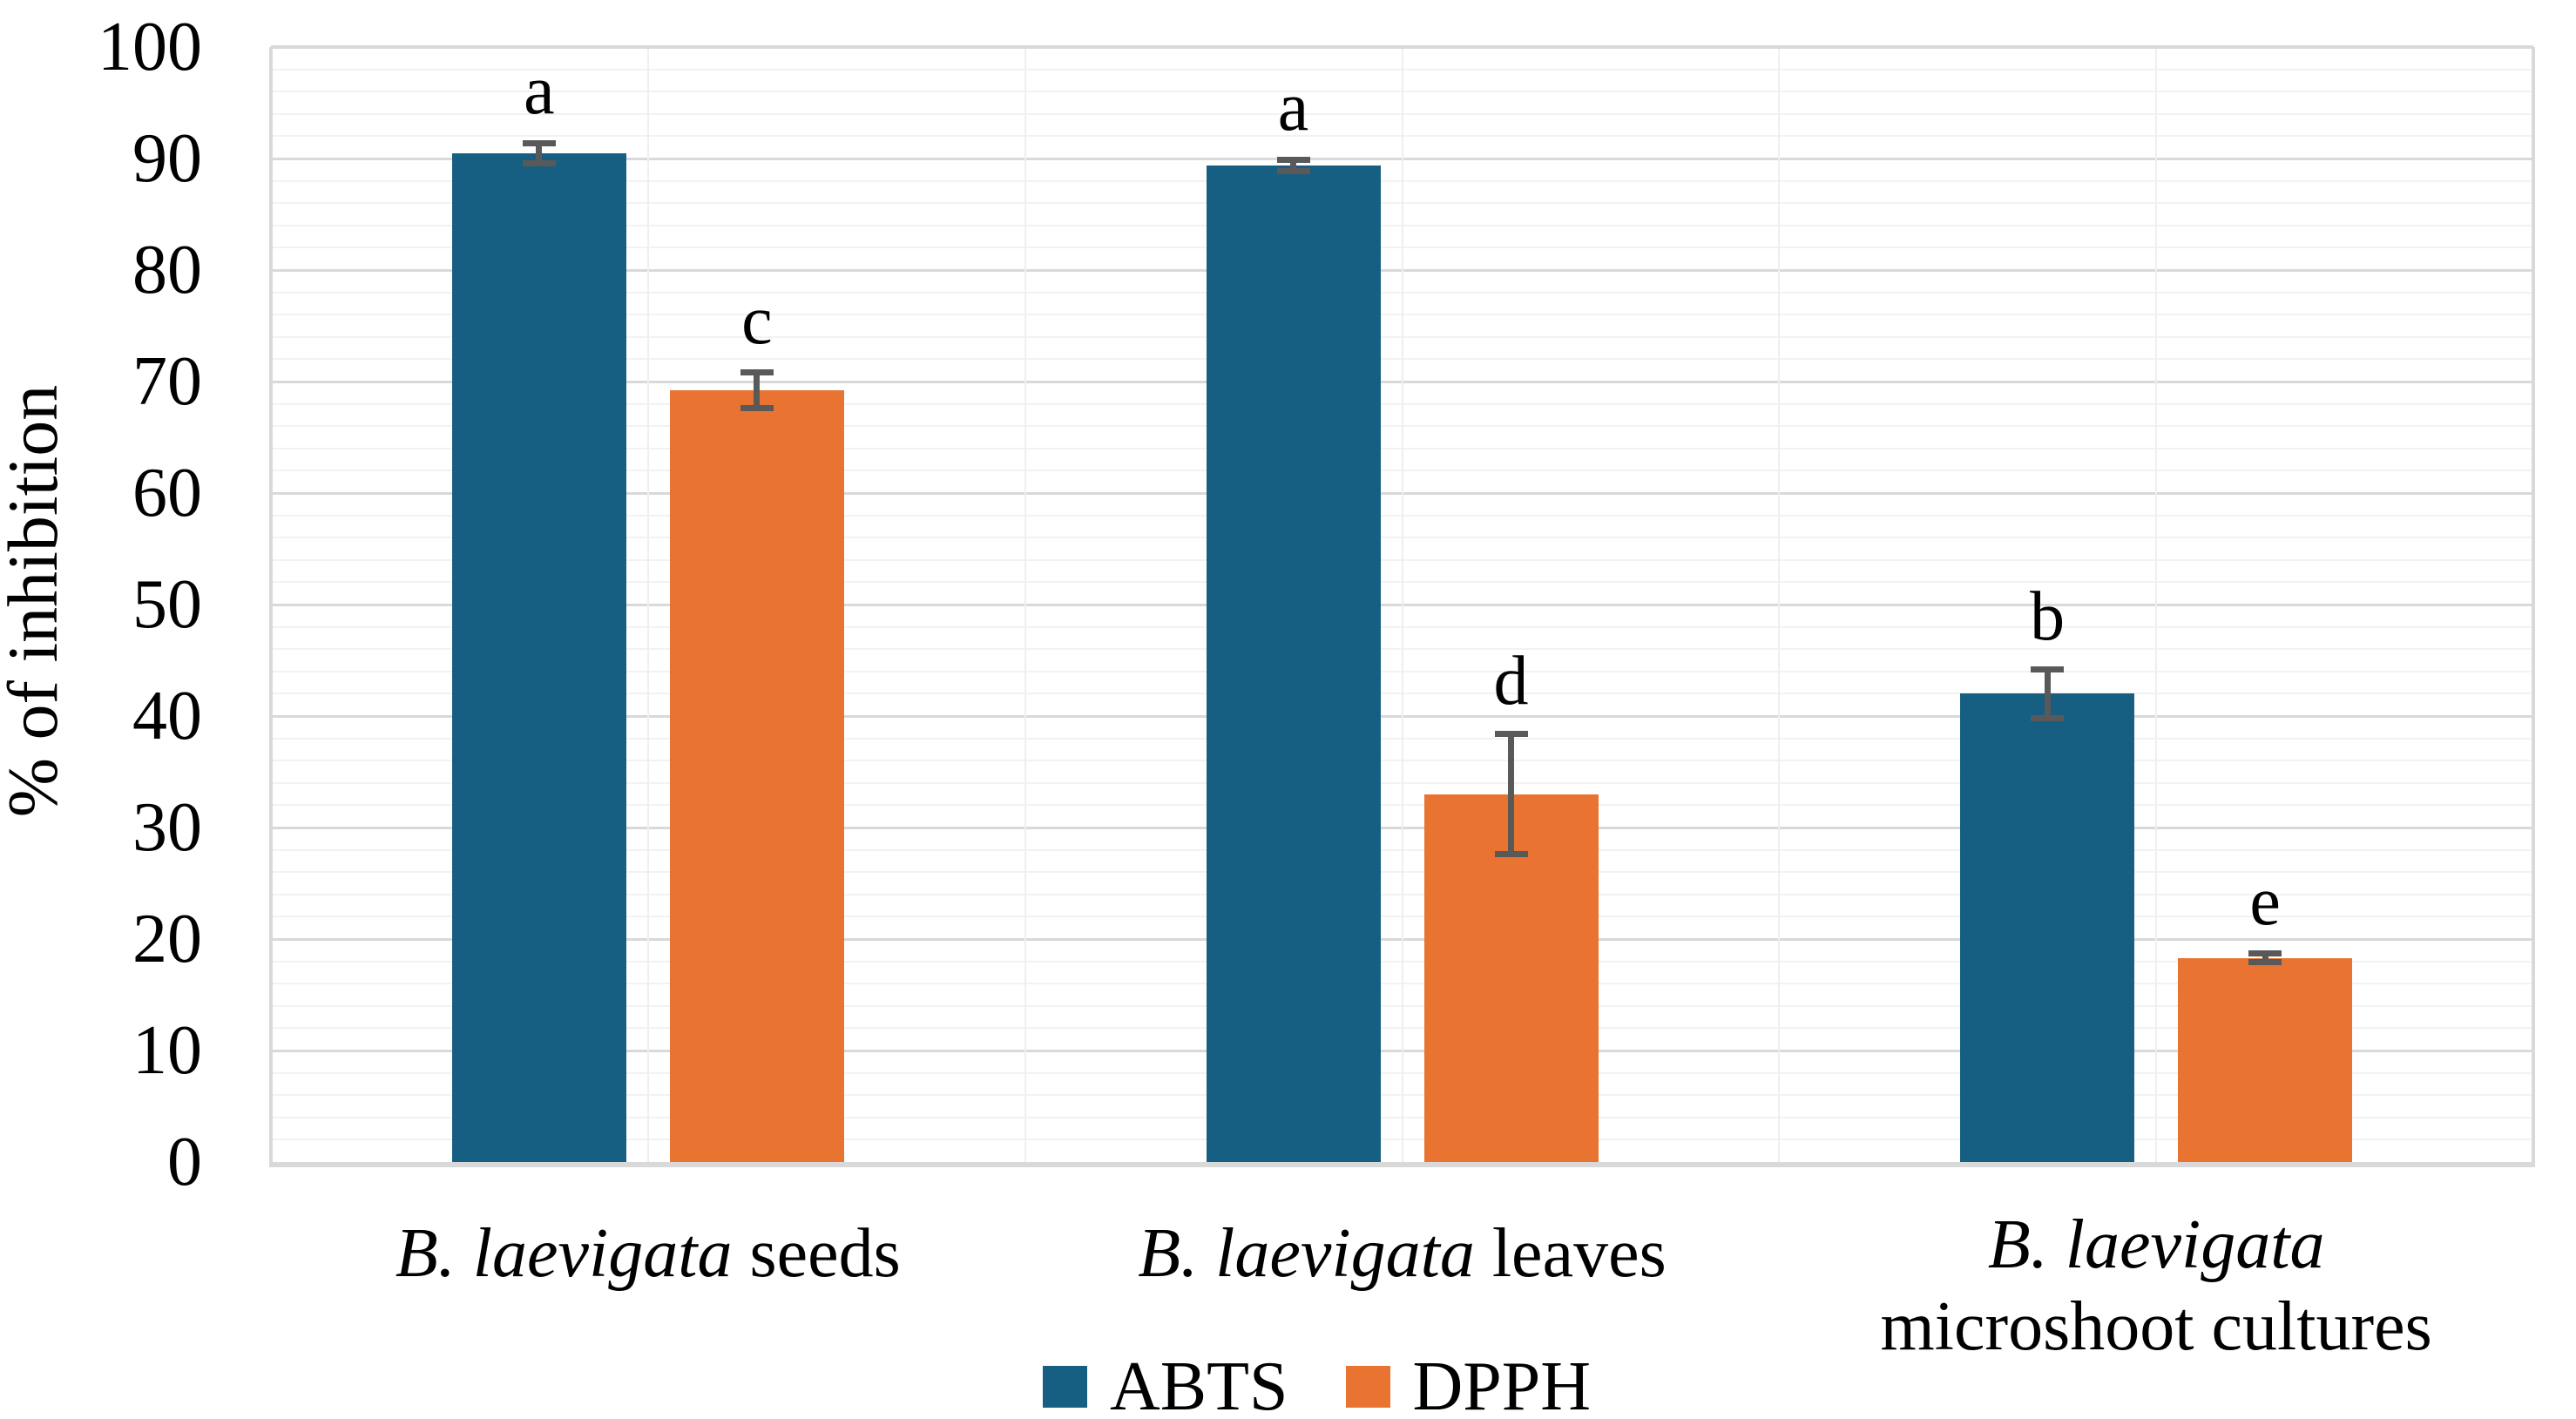 This screenshot has width=2576, height=1419. Describe the element at coordinates (2265, 901) in the screenshot. I see `sig-letter-e-2: e` at that location.